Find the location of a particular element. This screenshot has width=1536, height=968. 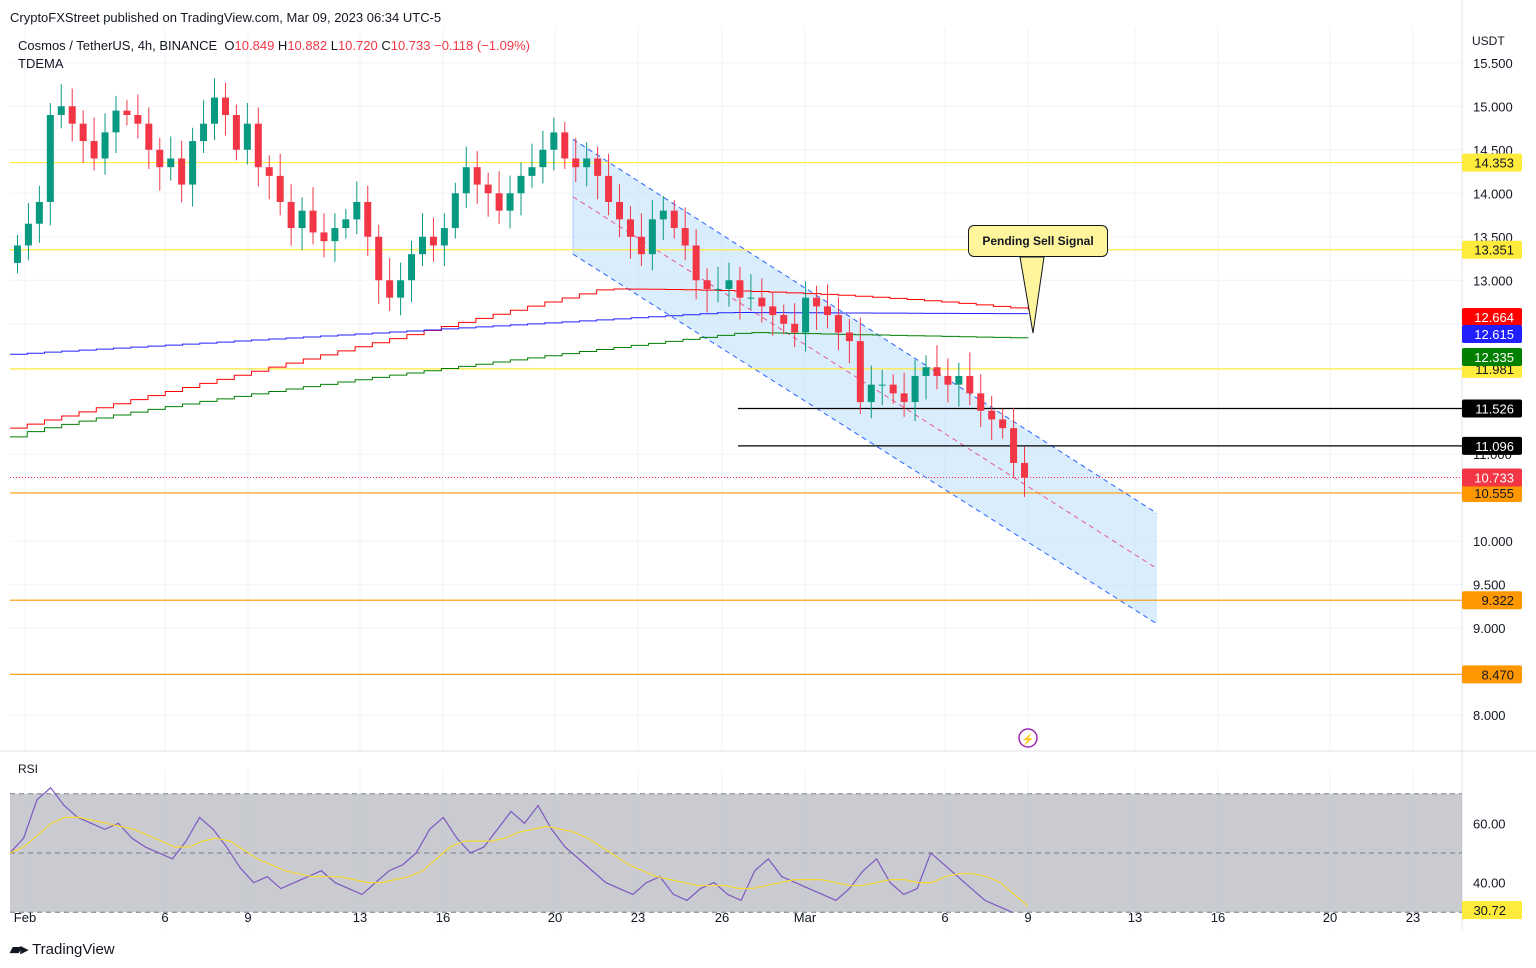

open-label: O is located at coordinates (229, 45).